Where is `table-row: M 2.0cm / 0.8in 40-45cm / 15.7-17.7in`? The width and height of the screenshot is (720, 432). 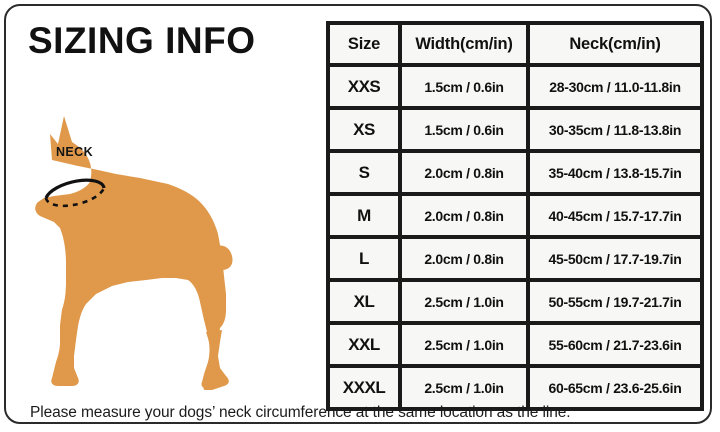 table-row: M 2.0cm / 0.8in 40-45cm / 15.7-17.7in is located at coordinates (515, 215).